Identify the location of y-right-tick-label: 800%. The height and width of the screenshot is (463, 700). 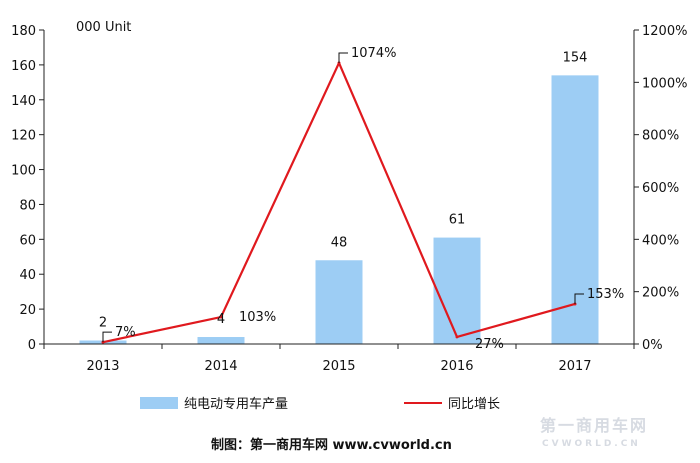
(660, 136).